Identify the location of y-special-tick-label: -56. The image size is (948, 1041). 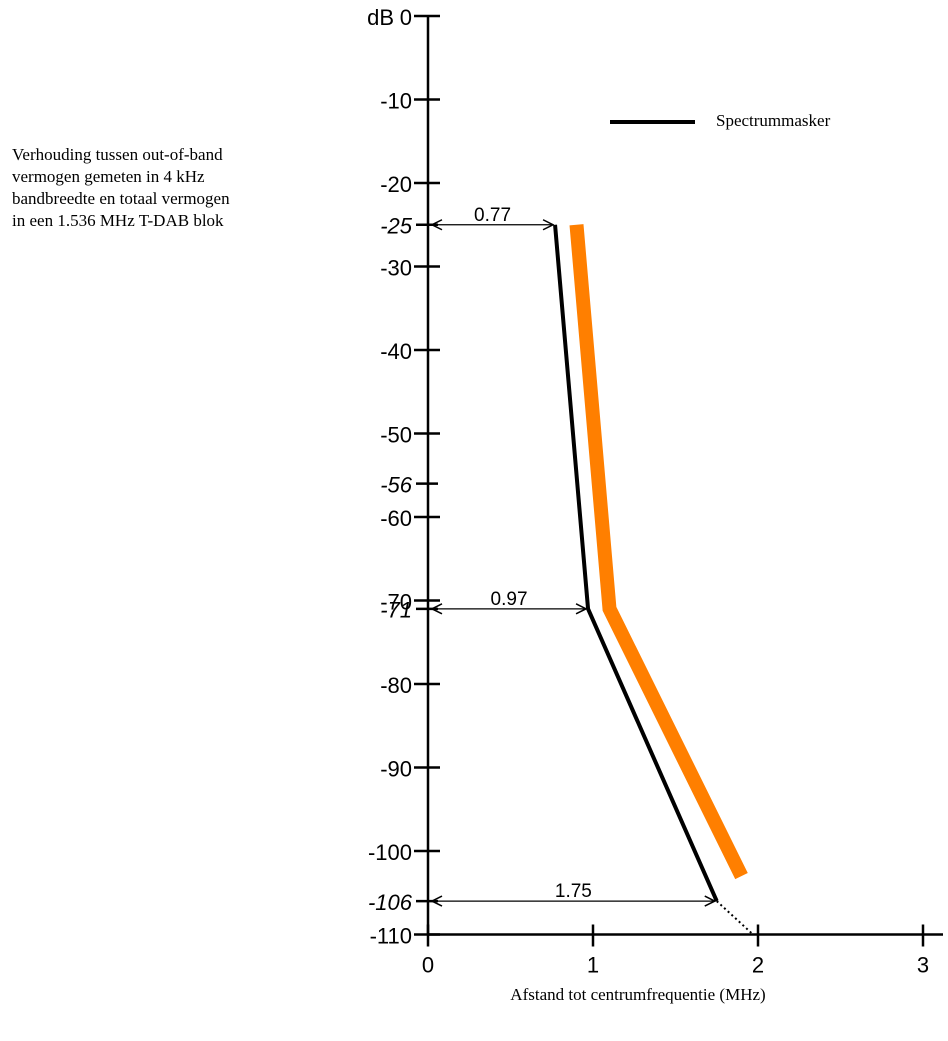
(396, 484).